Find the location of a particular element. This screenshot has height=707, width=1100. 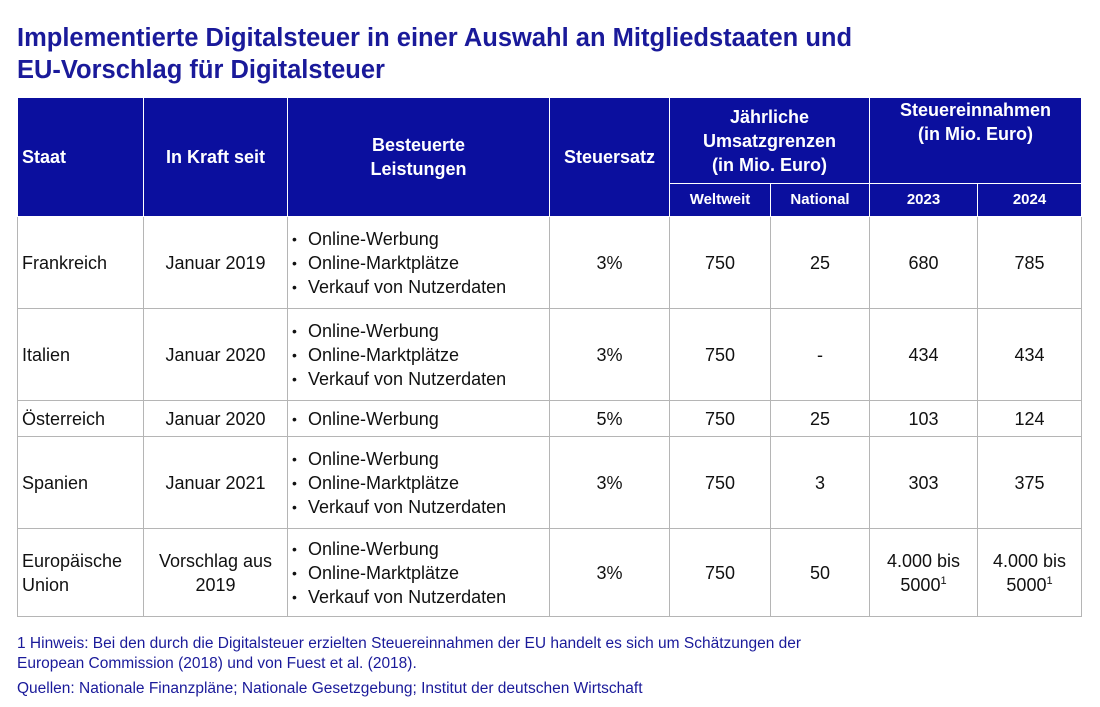

header-national: National is located at coordinates (820, 200).